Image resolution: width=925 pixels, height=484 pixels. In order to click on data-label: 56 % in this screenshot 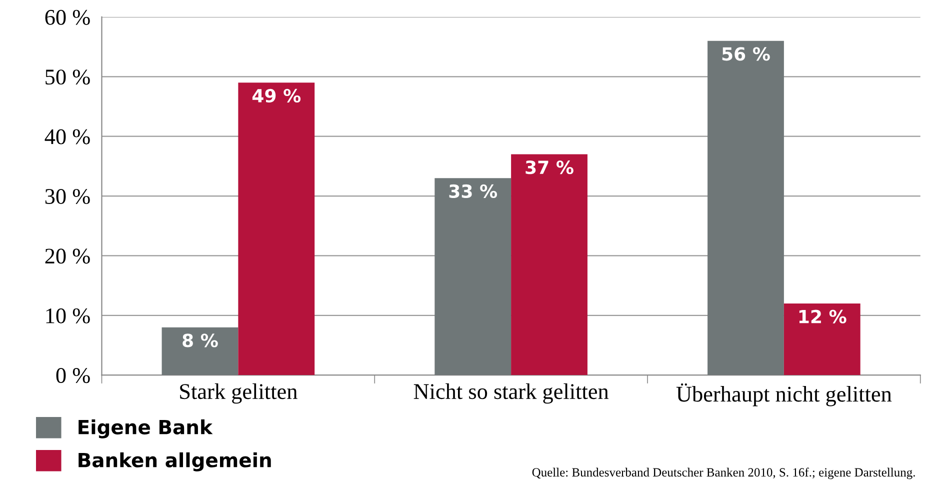, I will do `click(746, 54)`.